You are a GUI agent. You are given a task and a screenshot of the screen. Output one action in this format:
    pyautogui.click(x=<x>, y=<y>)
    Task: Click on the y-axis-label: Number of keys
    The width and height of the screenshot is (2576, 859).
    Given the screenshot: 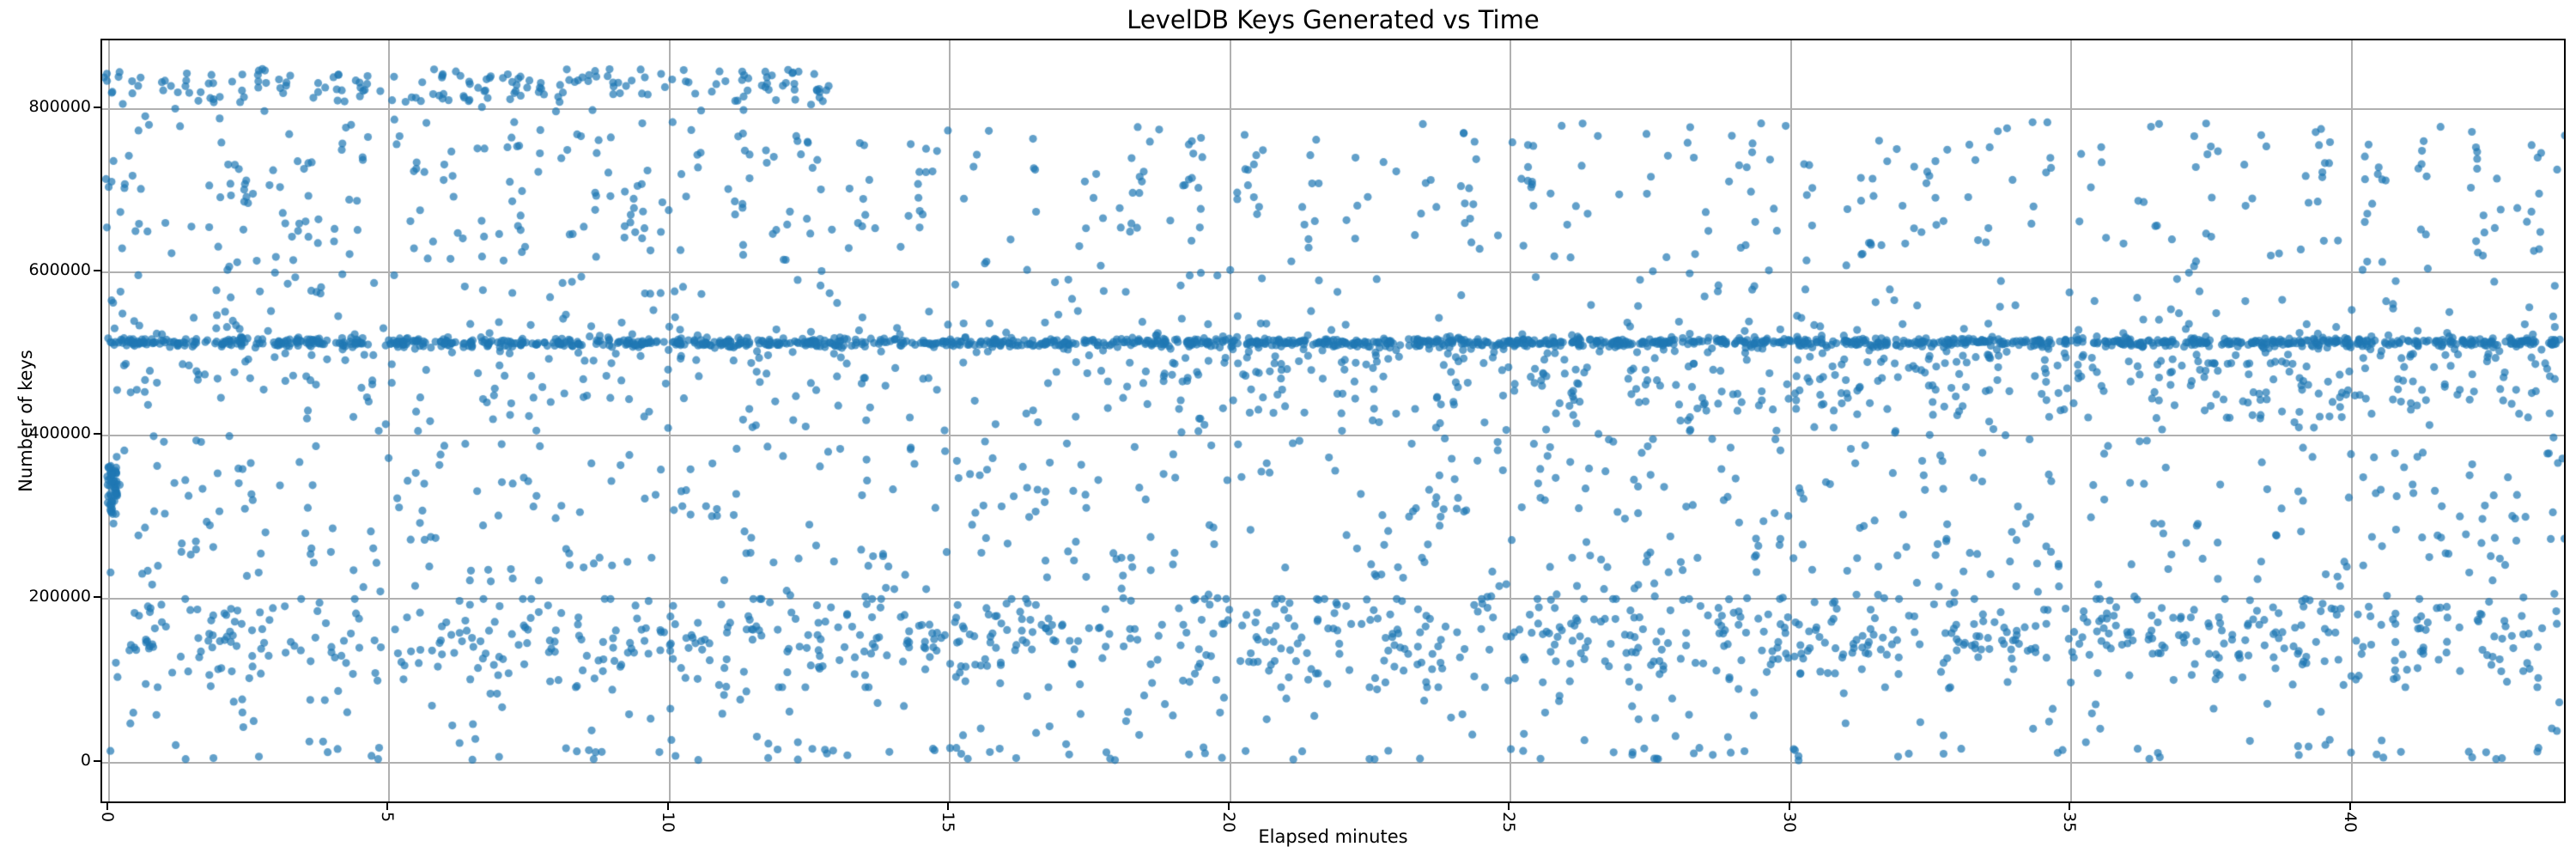 What is the action you would take?
    pyautogui.click(x=25, y=421)
    